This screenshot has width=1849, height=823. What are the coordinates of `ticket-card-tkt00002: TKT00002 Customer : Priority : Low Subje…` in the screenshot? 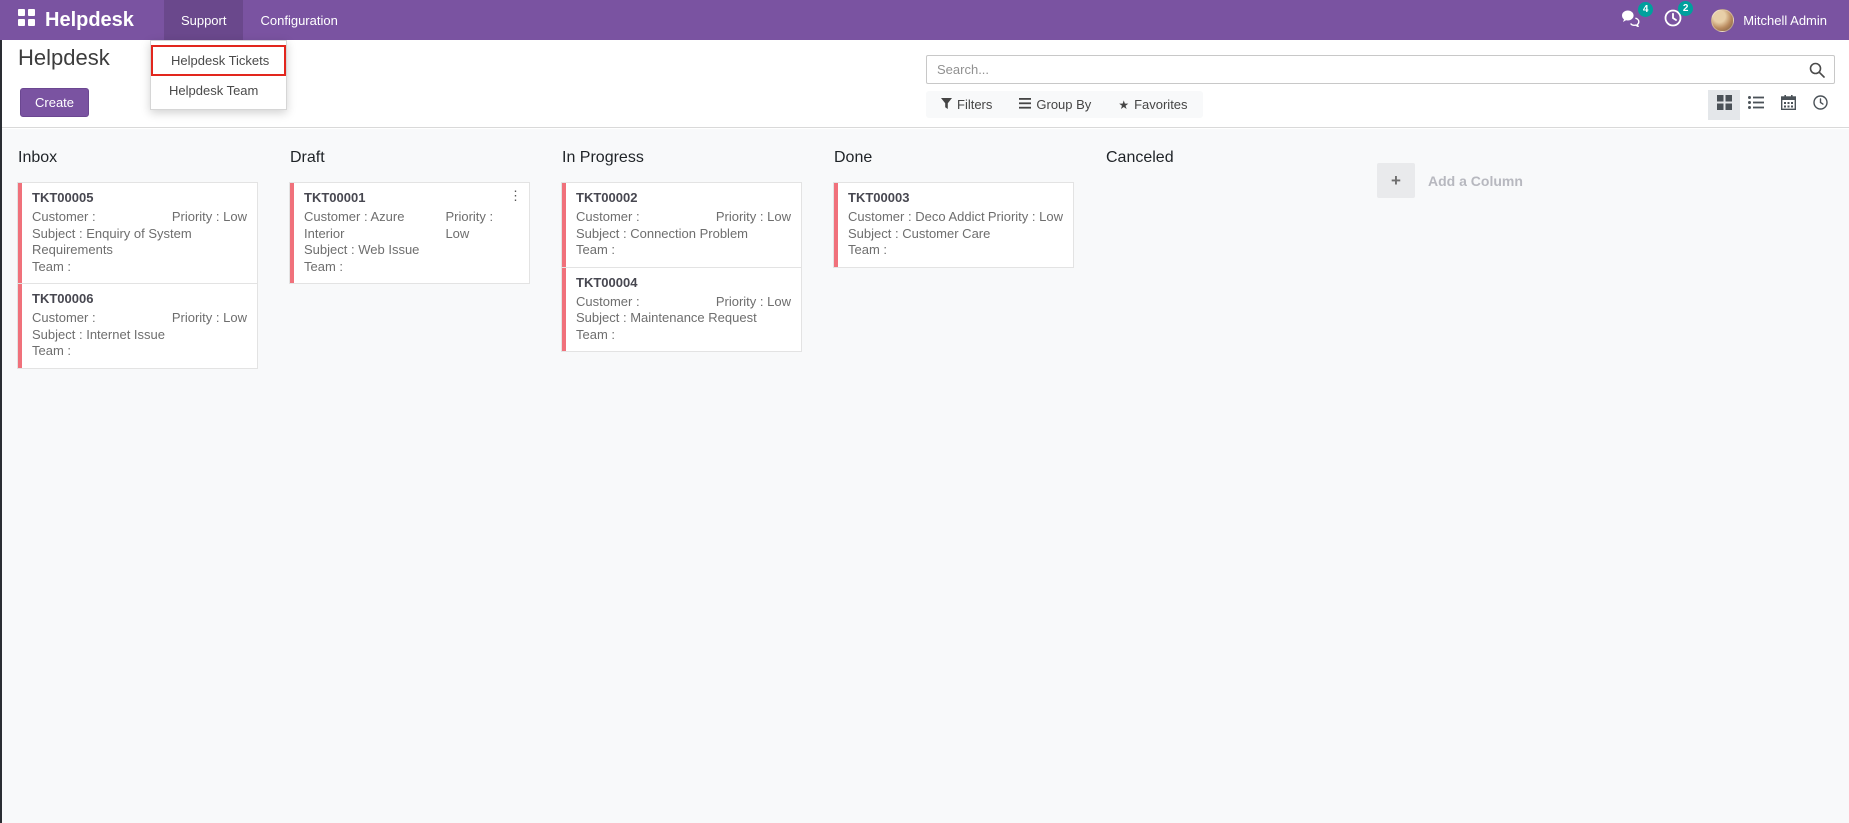 It's located at (681, 225).